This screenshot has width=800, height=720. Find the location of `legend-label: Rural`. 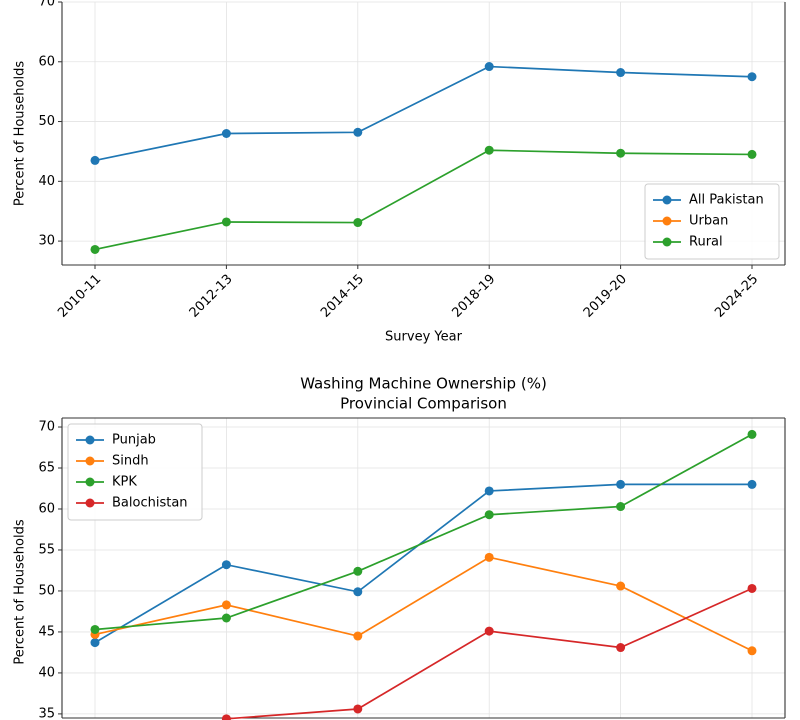

legend-label: Rural is located at coordinates (706, 242).